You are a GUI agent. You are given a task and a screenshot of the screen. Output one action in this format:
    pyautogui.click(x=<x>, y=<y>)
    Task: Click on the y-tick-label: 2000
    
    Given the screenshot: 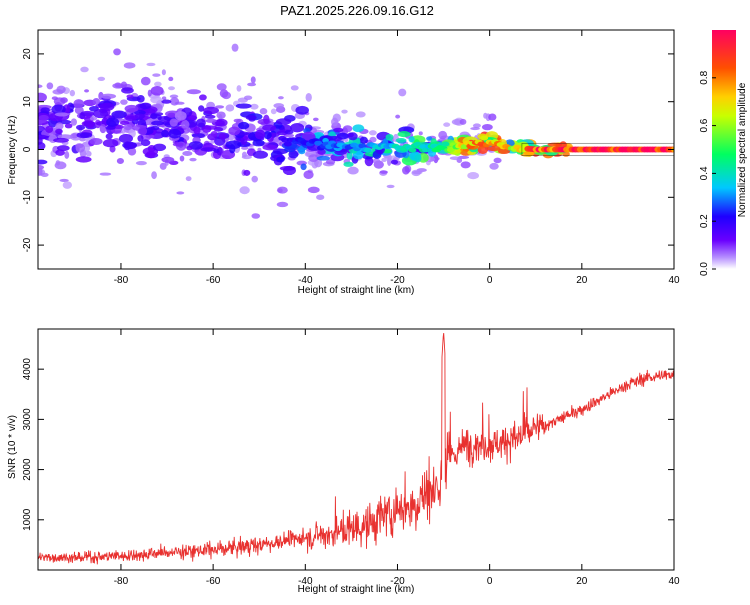 What is the action you would take?
    pyautogui.click(x=27, y=469)
    